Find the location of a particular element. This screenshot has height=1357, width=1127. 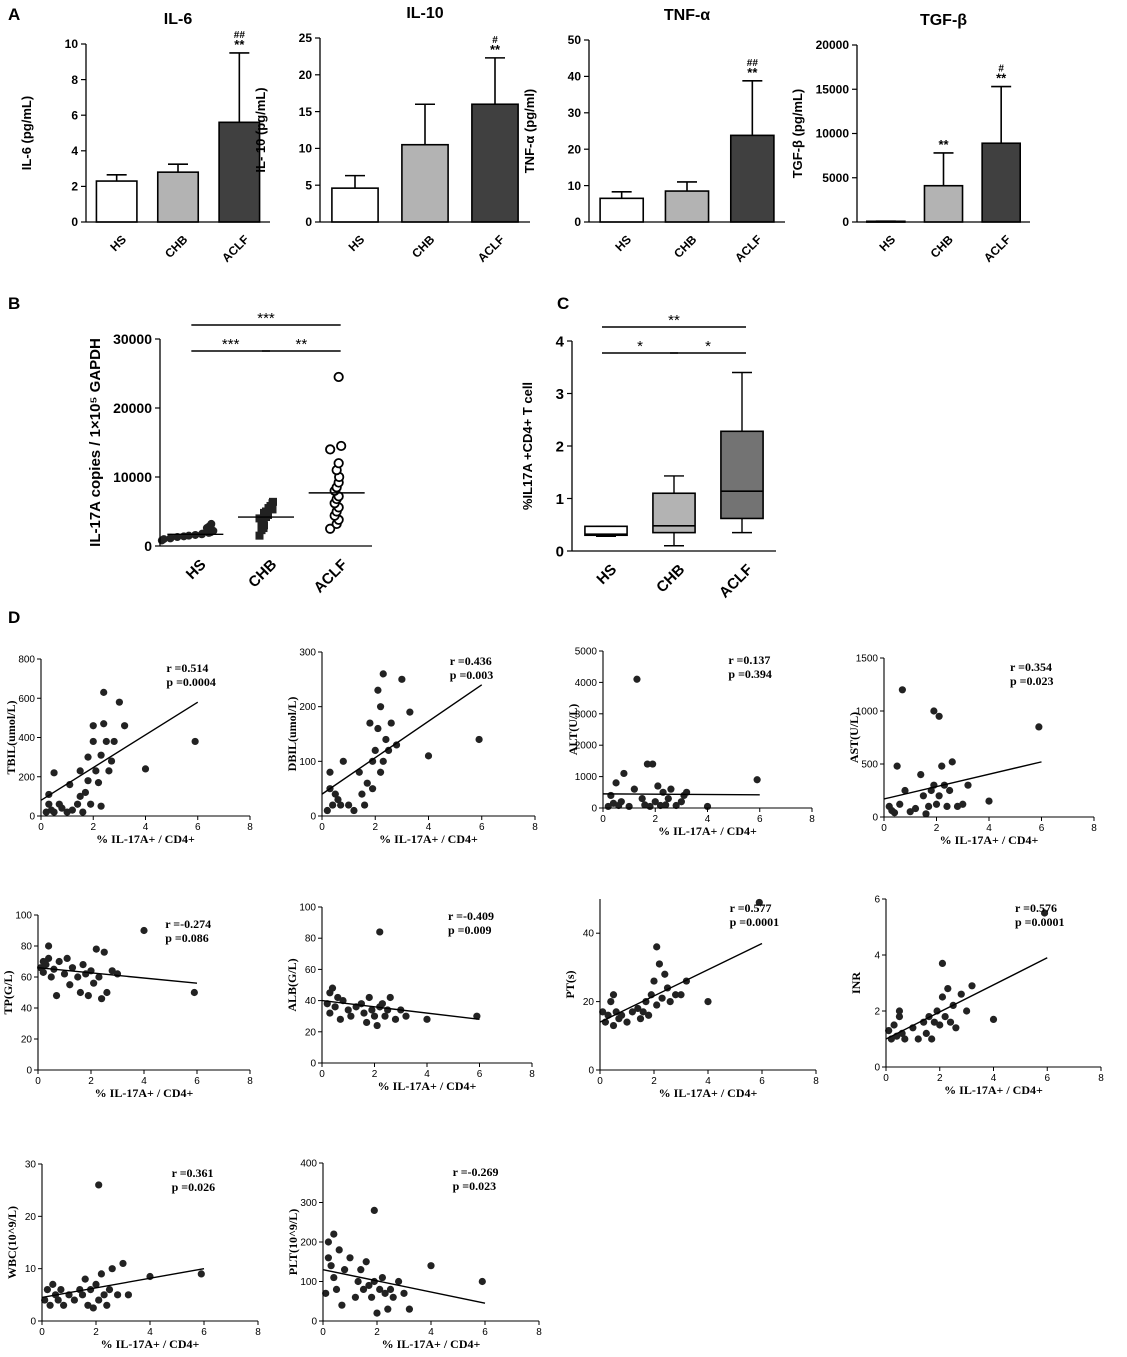

r-value: r =0.354 is located at coordinates (1031, 667).